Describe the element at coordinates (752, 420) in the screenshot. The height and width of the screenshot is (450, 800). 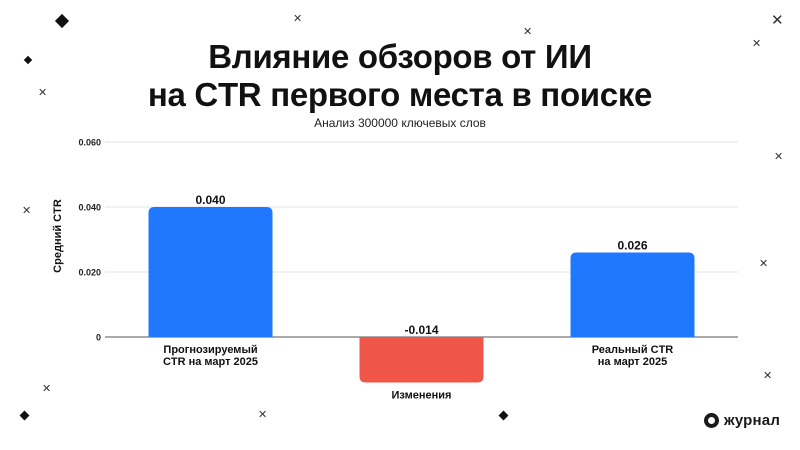
I see `brand-name: журнал` at that location.